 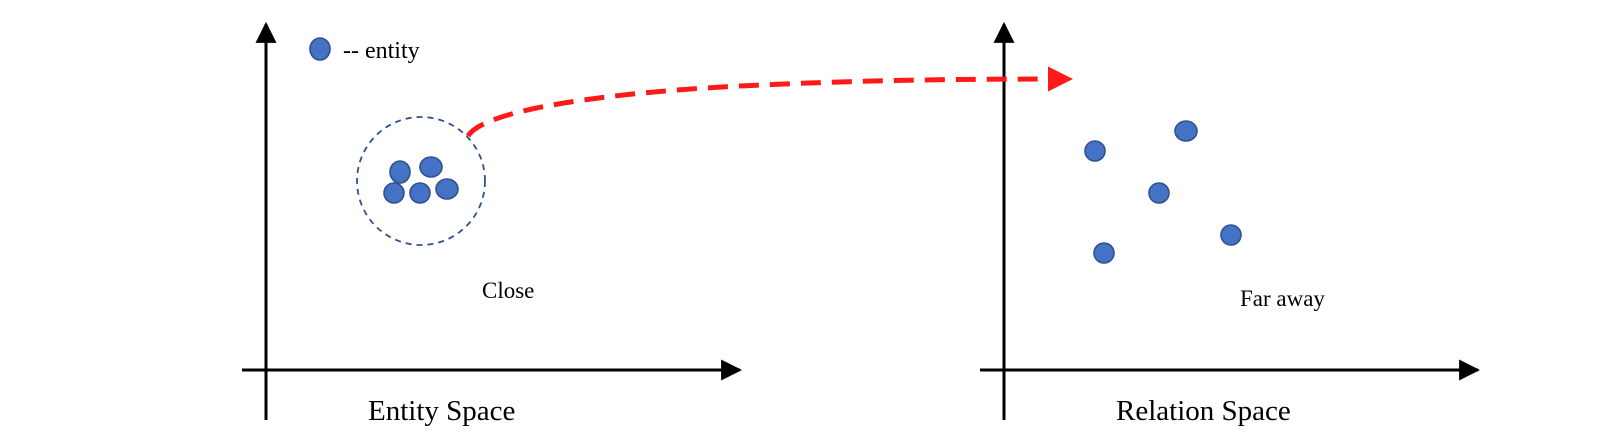 What do you see at coordinates (381, 51) in the screenshot?
I see `legend-label: -- entity` at bounding box center [381, 51].